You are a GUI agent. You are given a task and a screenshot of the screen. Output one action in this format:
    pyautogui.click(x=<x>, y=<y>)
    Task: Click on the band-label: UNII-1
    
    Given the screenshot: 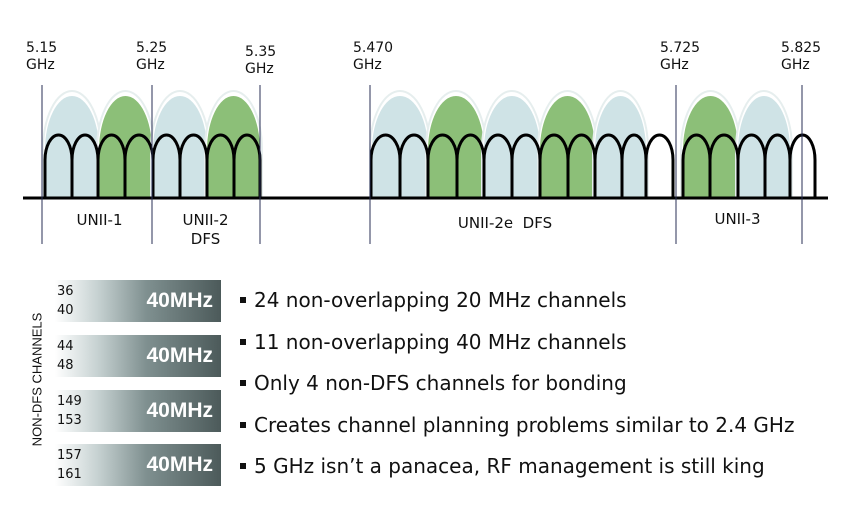 What is the action you would take?
    pyautogui.click(x=99, y=220)
    